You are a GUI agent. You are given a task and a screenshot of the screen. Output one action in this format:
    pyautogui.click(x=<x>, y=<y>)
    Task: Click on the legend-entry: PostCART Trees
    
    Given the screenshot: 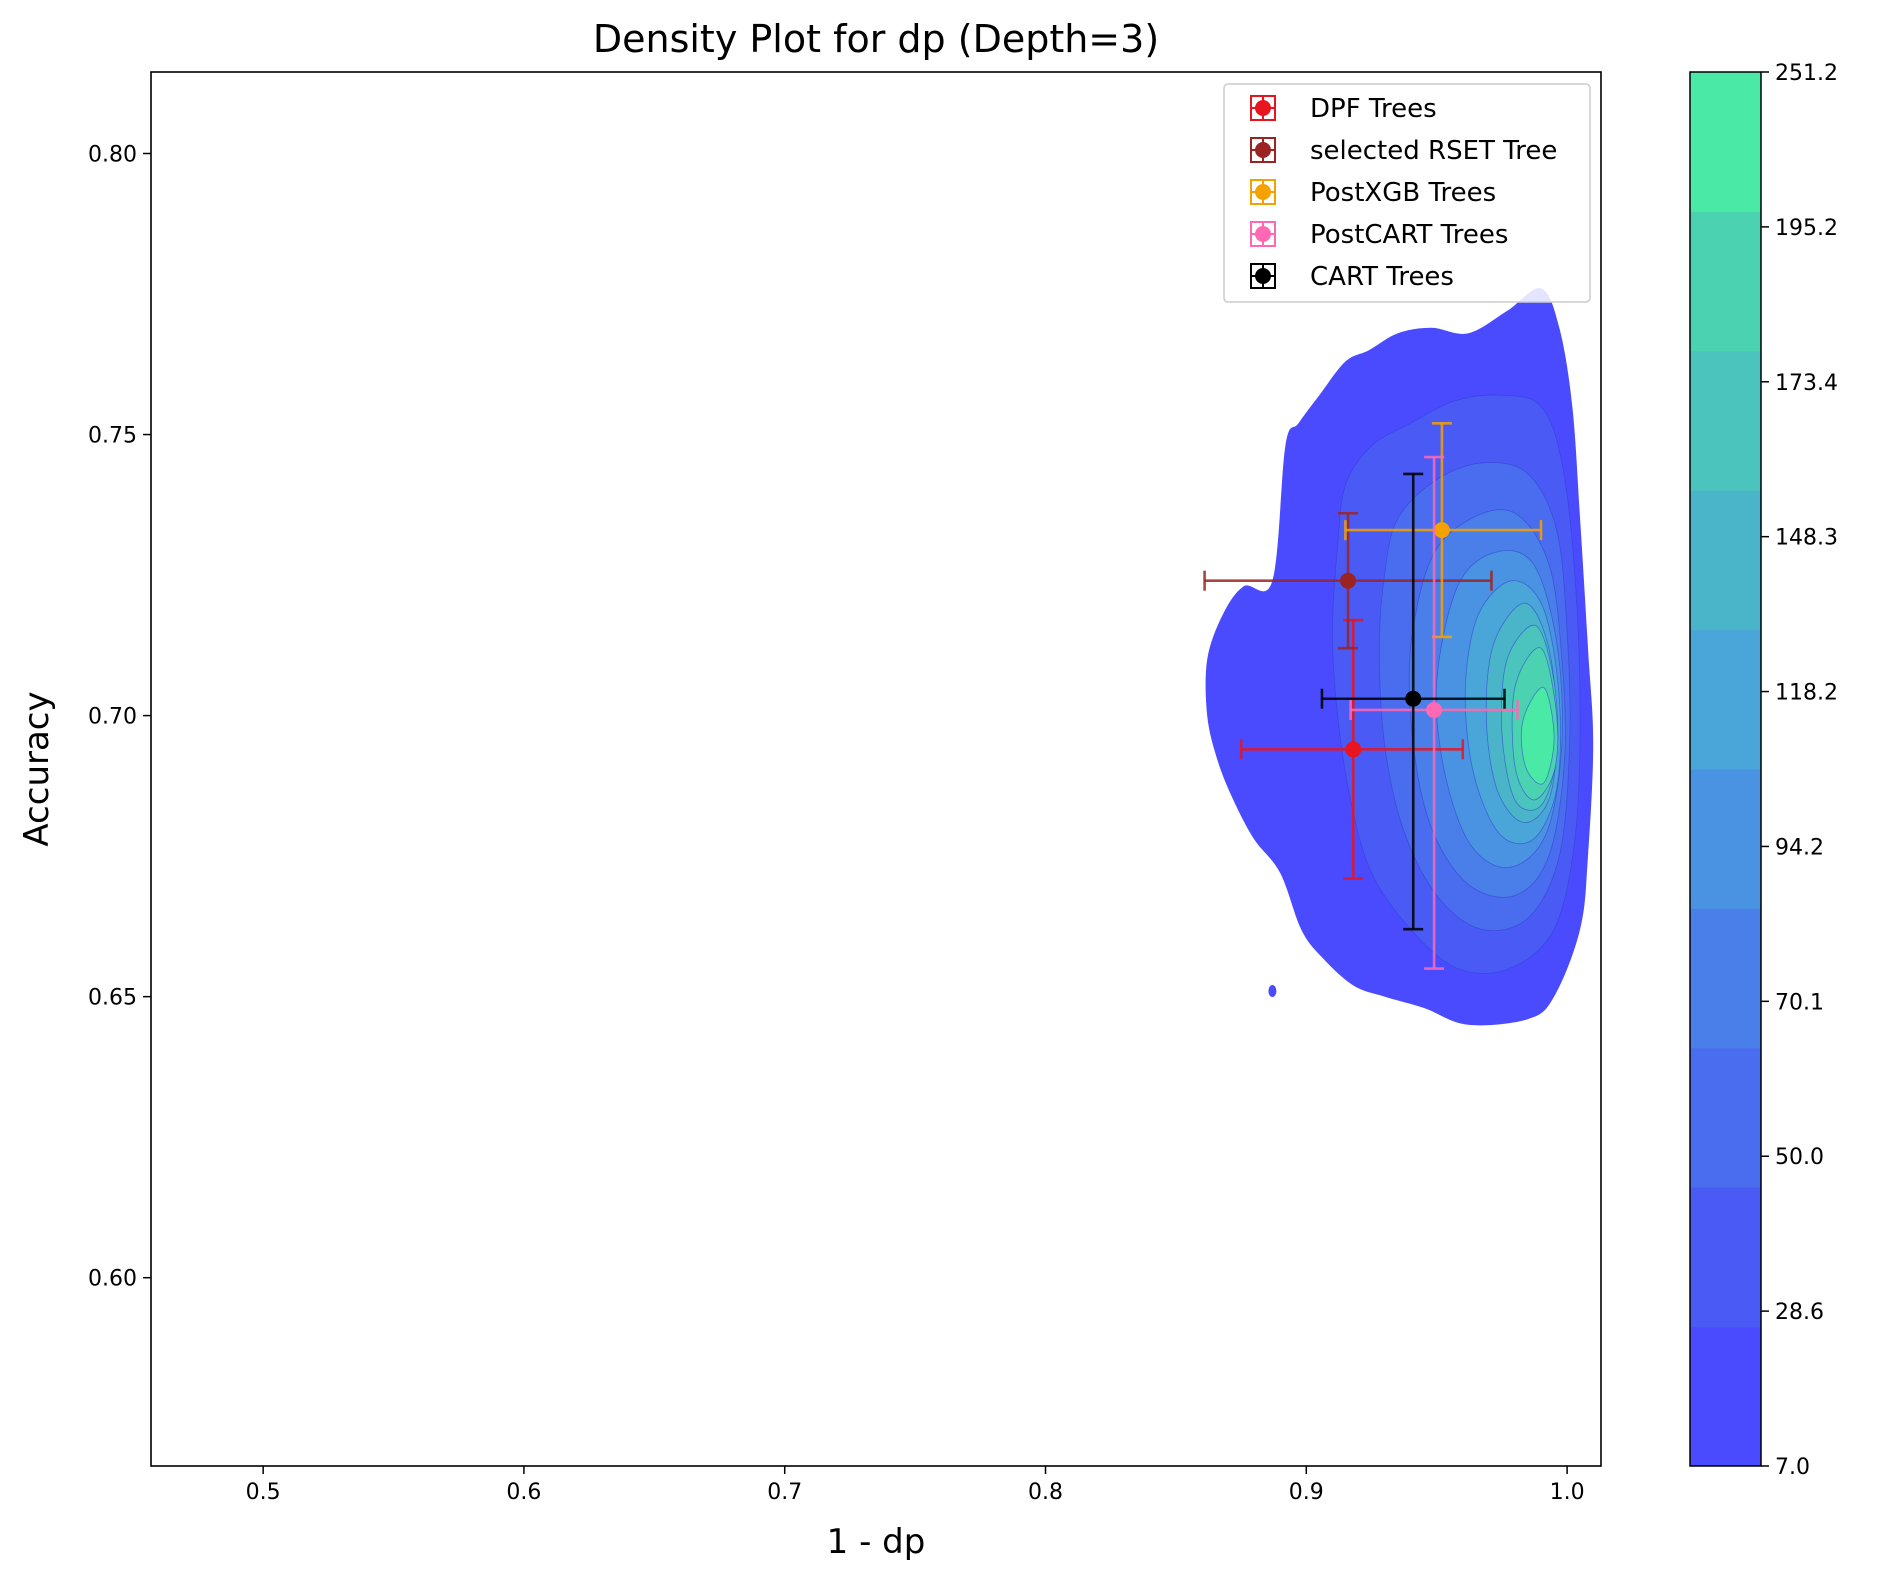 What is the action you would take?
    pyautogui.click(x=1379, y=235)
    